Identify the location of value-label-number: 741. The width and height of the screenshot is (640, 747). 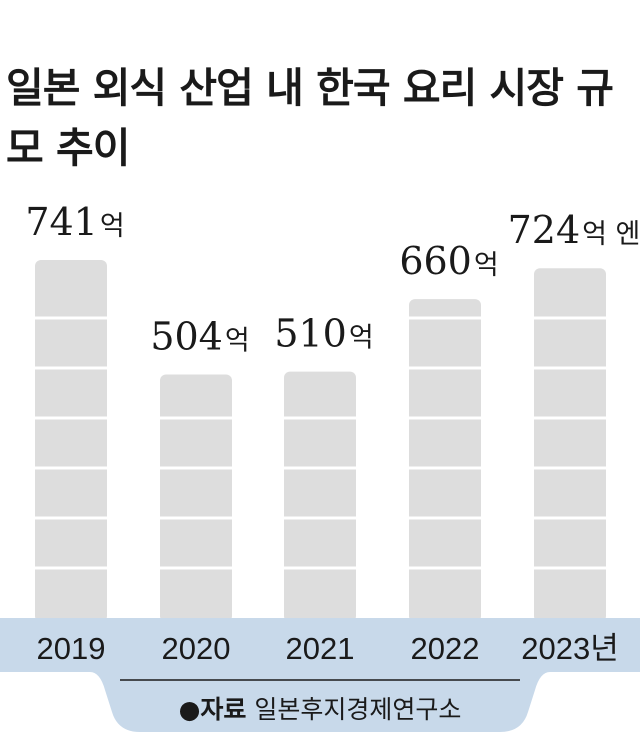
(61, 222).